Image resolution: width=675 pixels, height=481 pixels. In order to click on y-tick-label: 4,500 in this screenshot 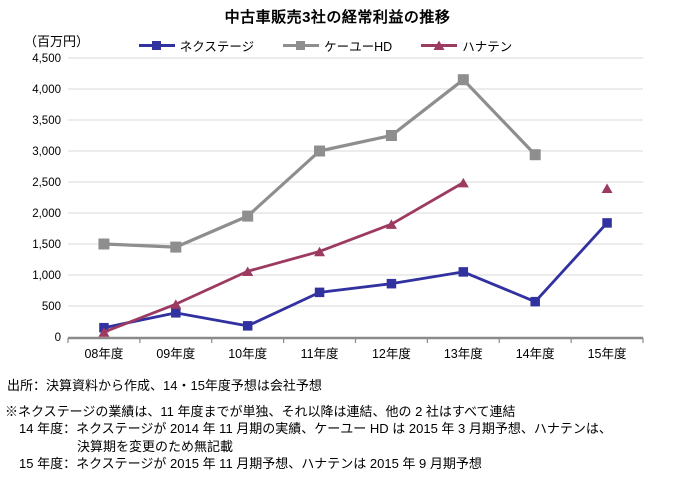, I will do `click(46, 59)`.